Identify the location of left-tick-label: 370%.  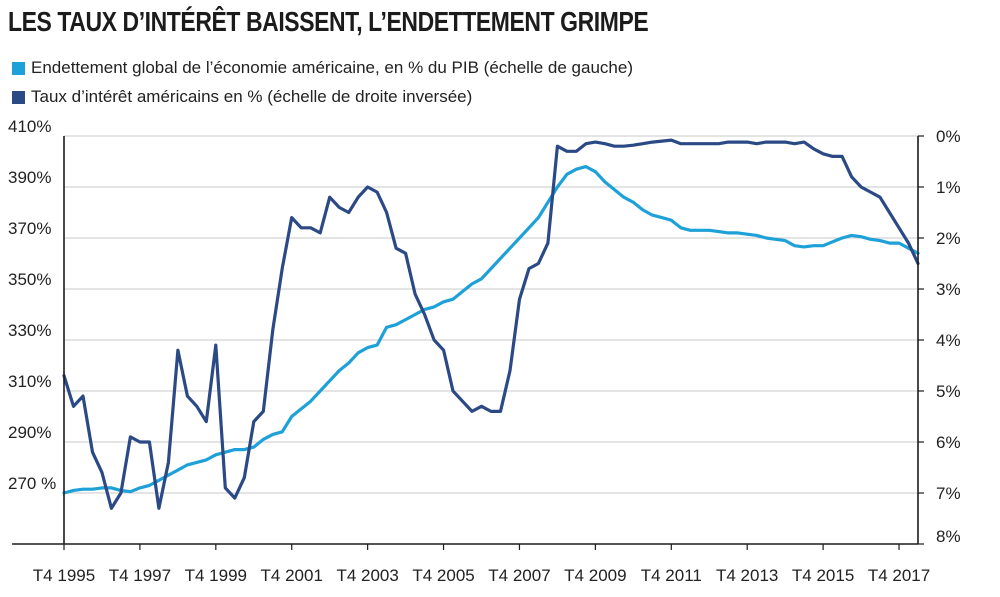
(29, 228).